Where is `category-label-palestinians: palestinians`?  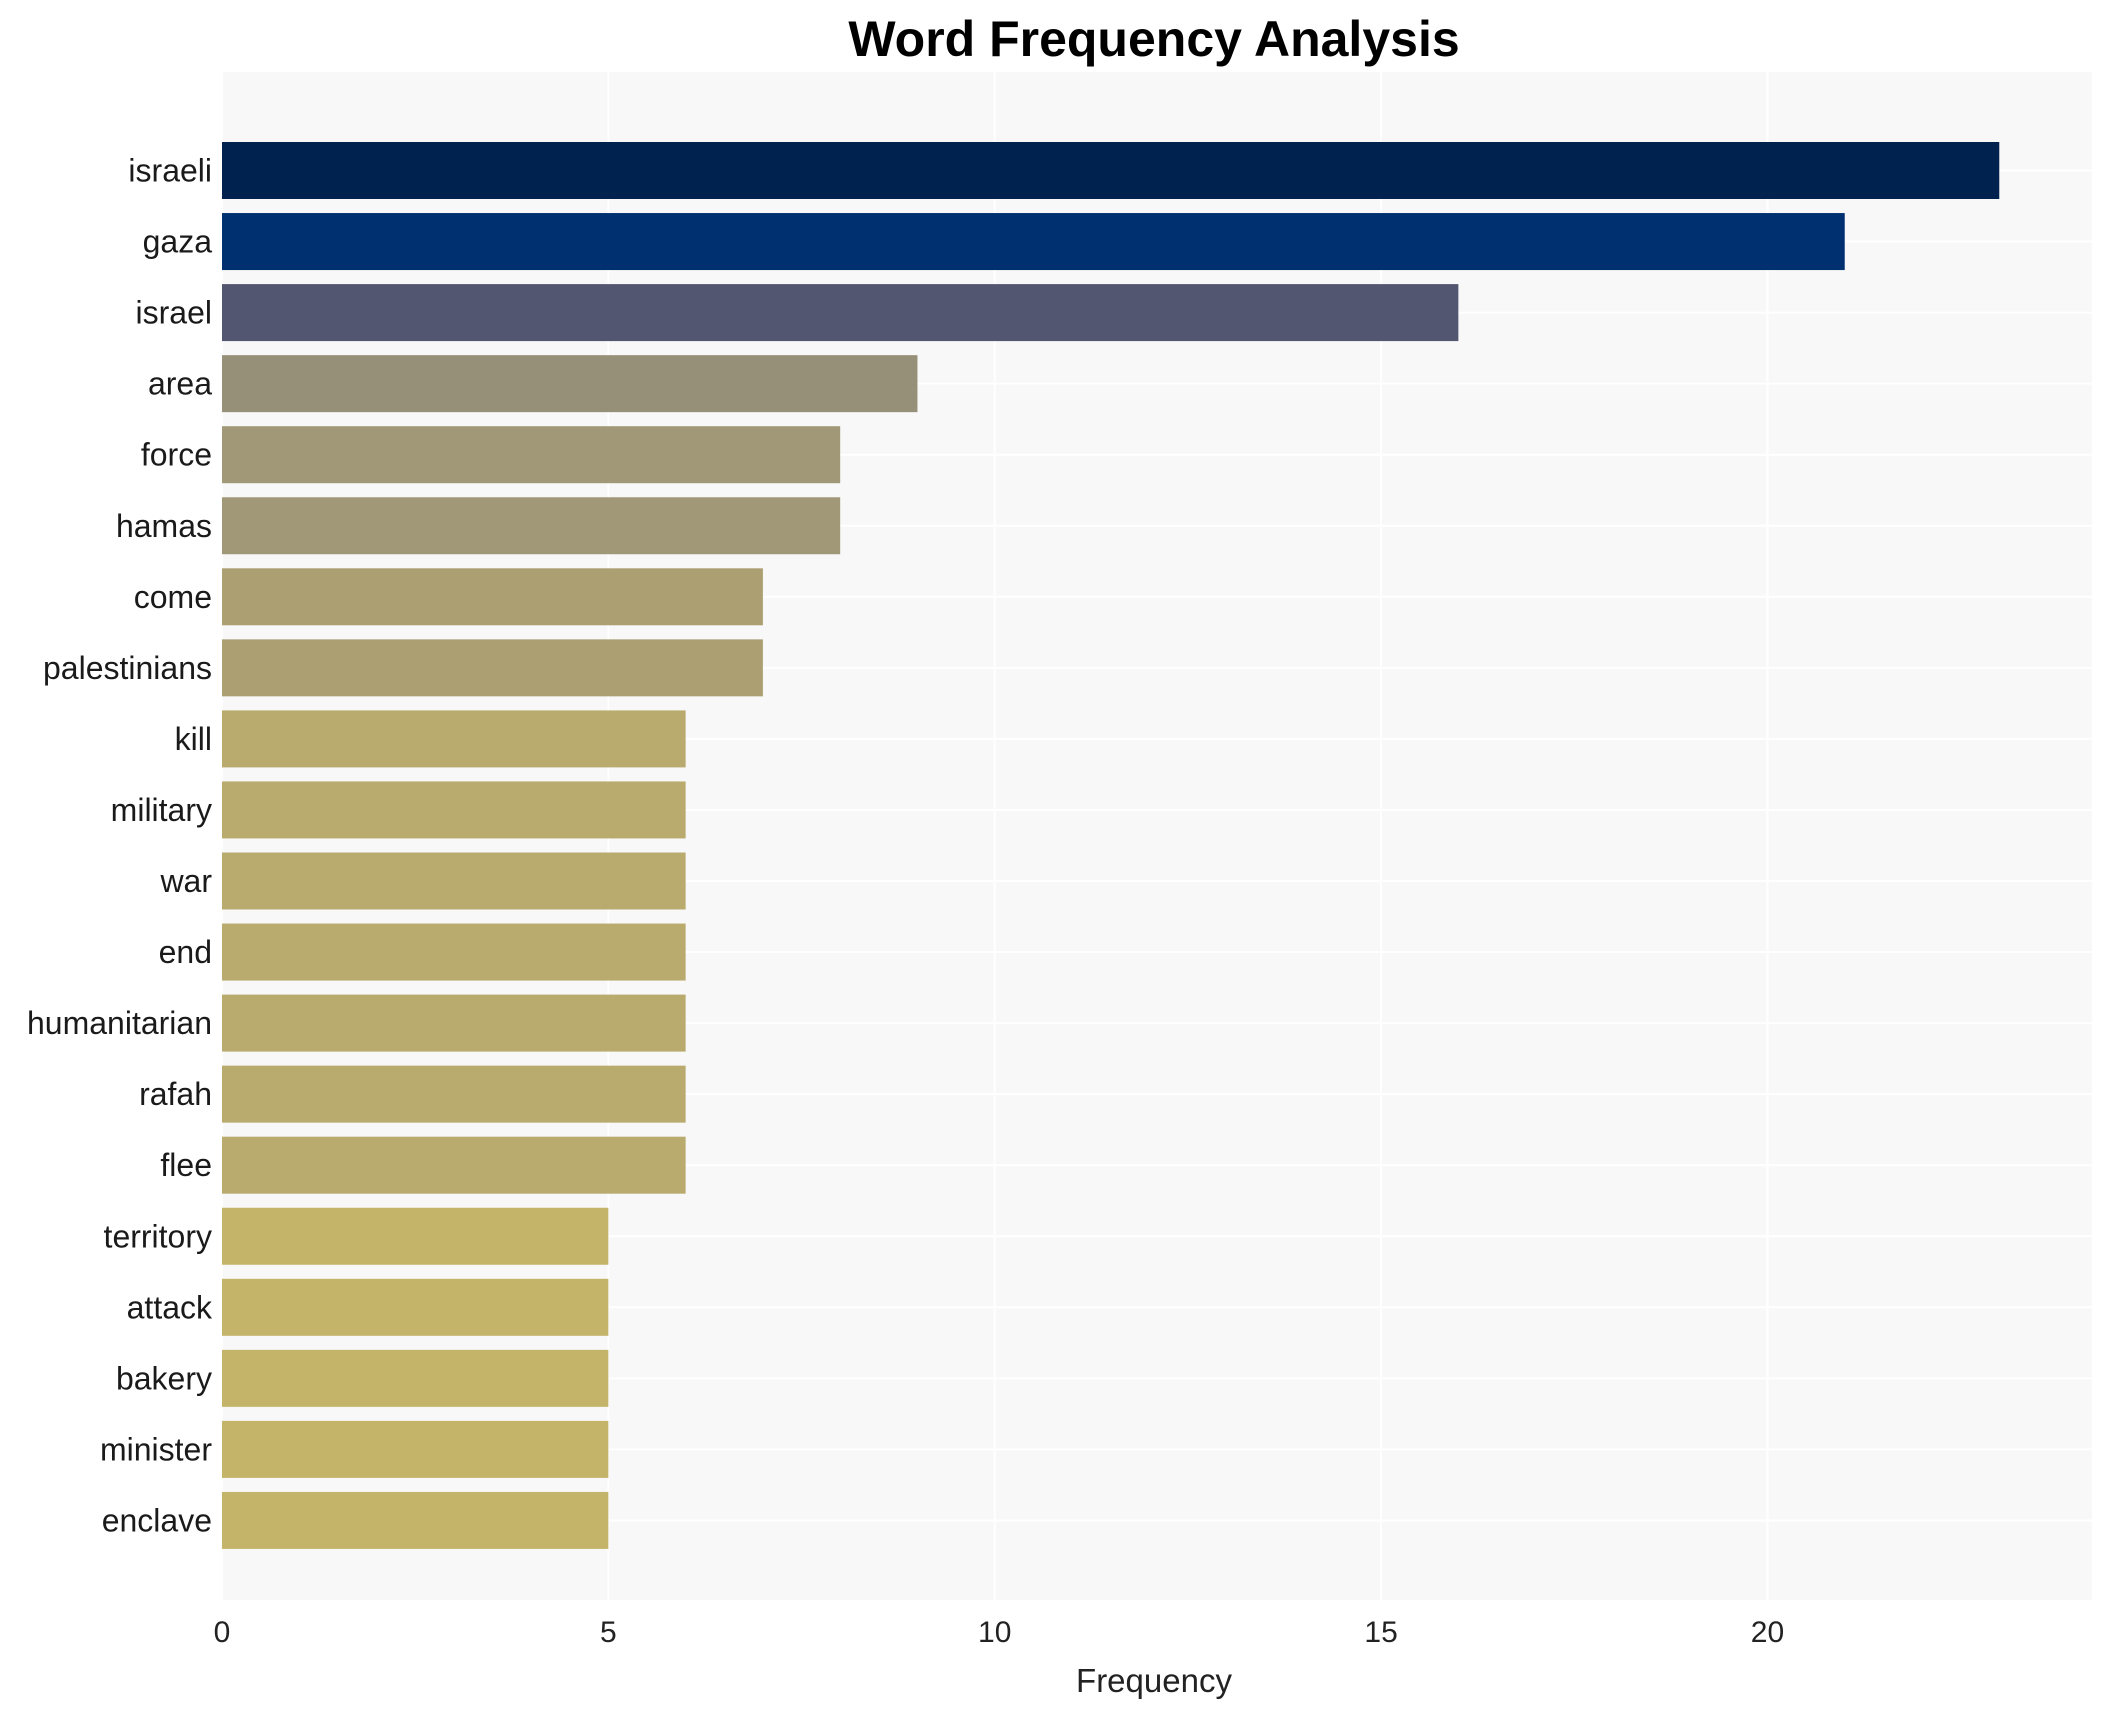
category-label-palestinians: palestinians is located at coordinates (127, 668).